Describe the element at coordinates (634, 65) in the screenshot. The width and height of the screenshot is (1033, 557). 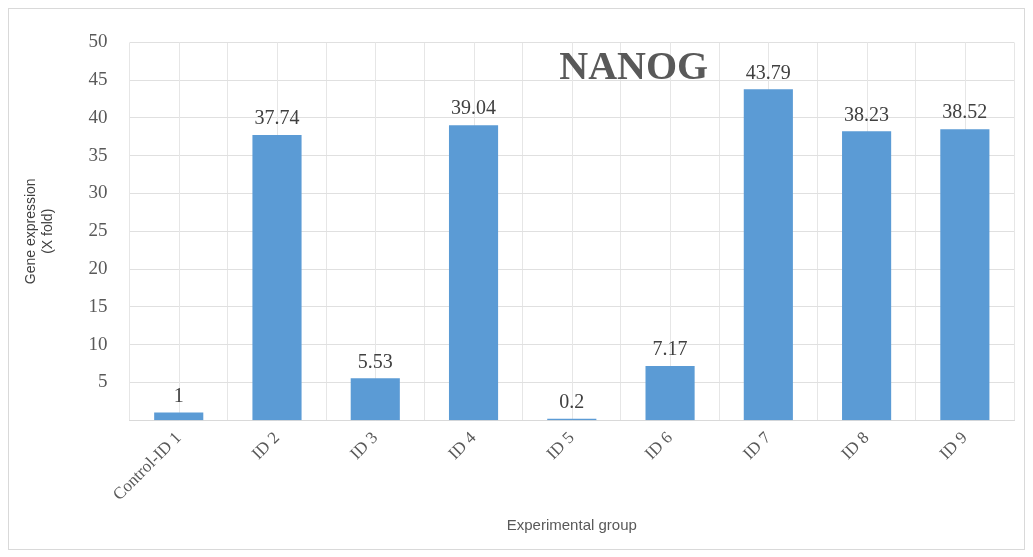
I see `chart-title: NANOG` at that location.